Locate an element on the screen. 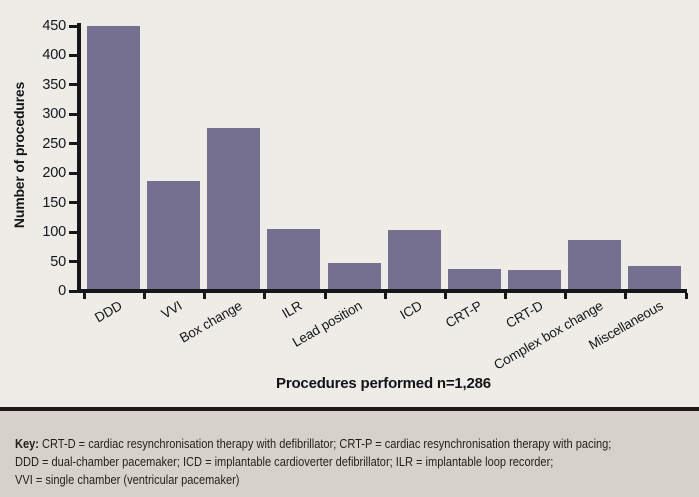 The width and height of the screenshot is (699, 497). y-tick-label-300: 300 is located at coordinates (54, 114).